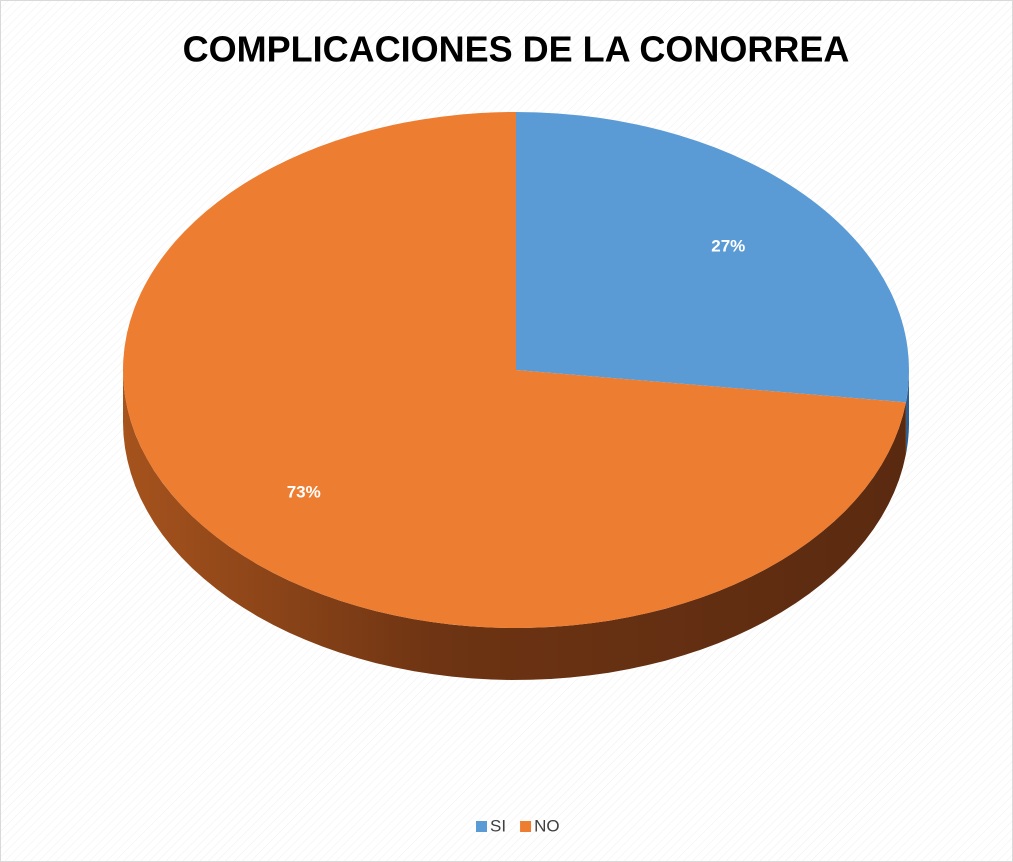 The image size is (1013, 862). Describe the element at coordinates (907, 412) in the screenshot. I see `pie-slice-side` at that location.